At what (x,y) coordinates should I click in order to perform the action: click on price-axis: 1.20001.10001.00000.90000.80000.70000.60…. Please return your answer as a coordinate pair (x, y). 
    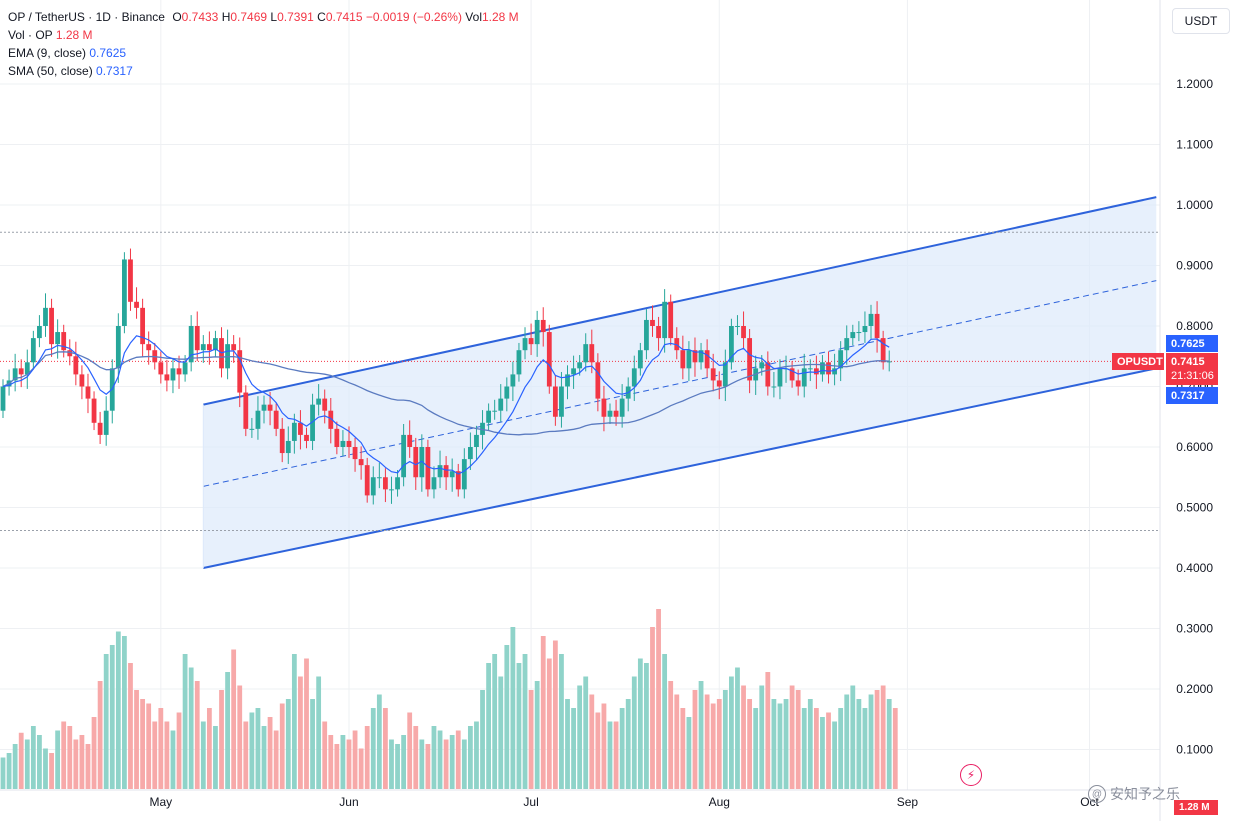
    Looking at the image, I should click on (1186, 410).